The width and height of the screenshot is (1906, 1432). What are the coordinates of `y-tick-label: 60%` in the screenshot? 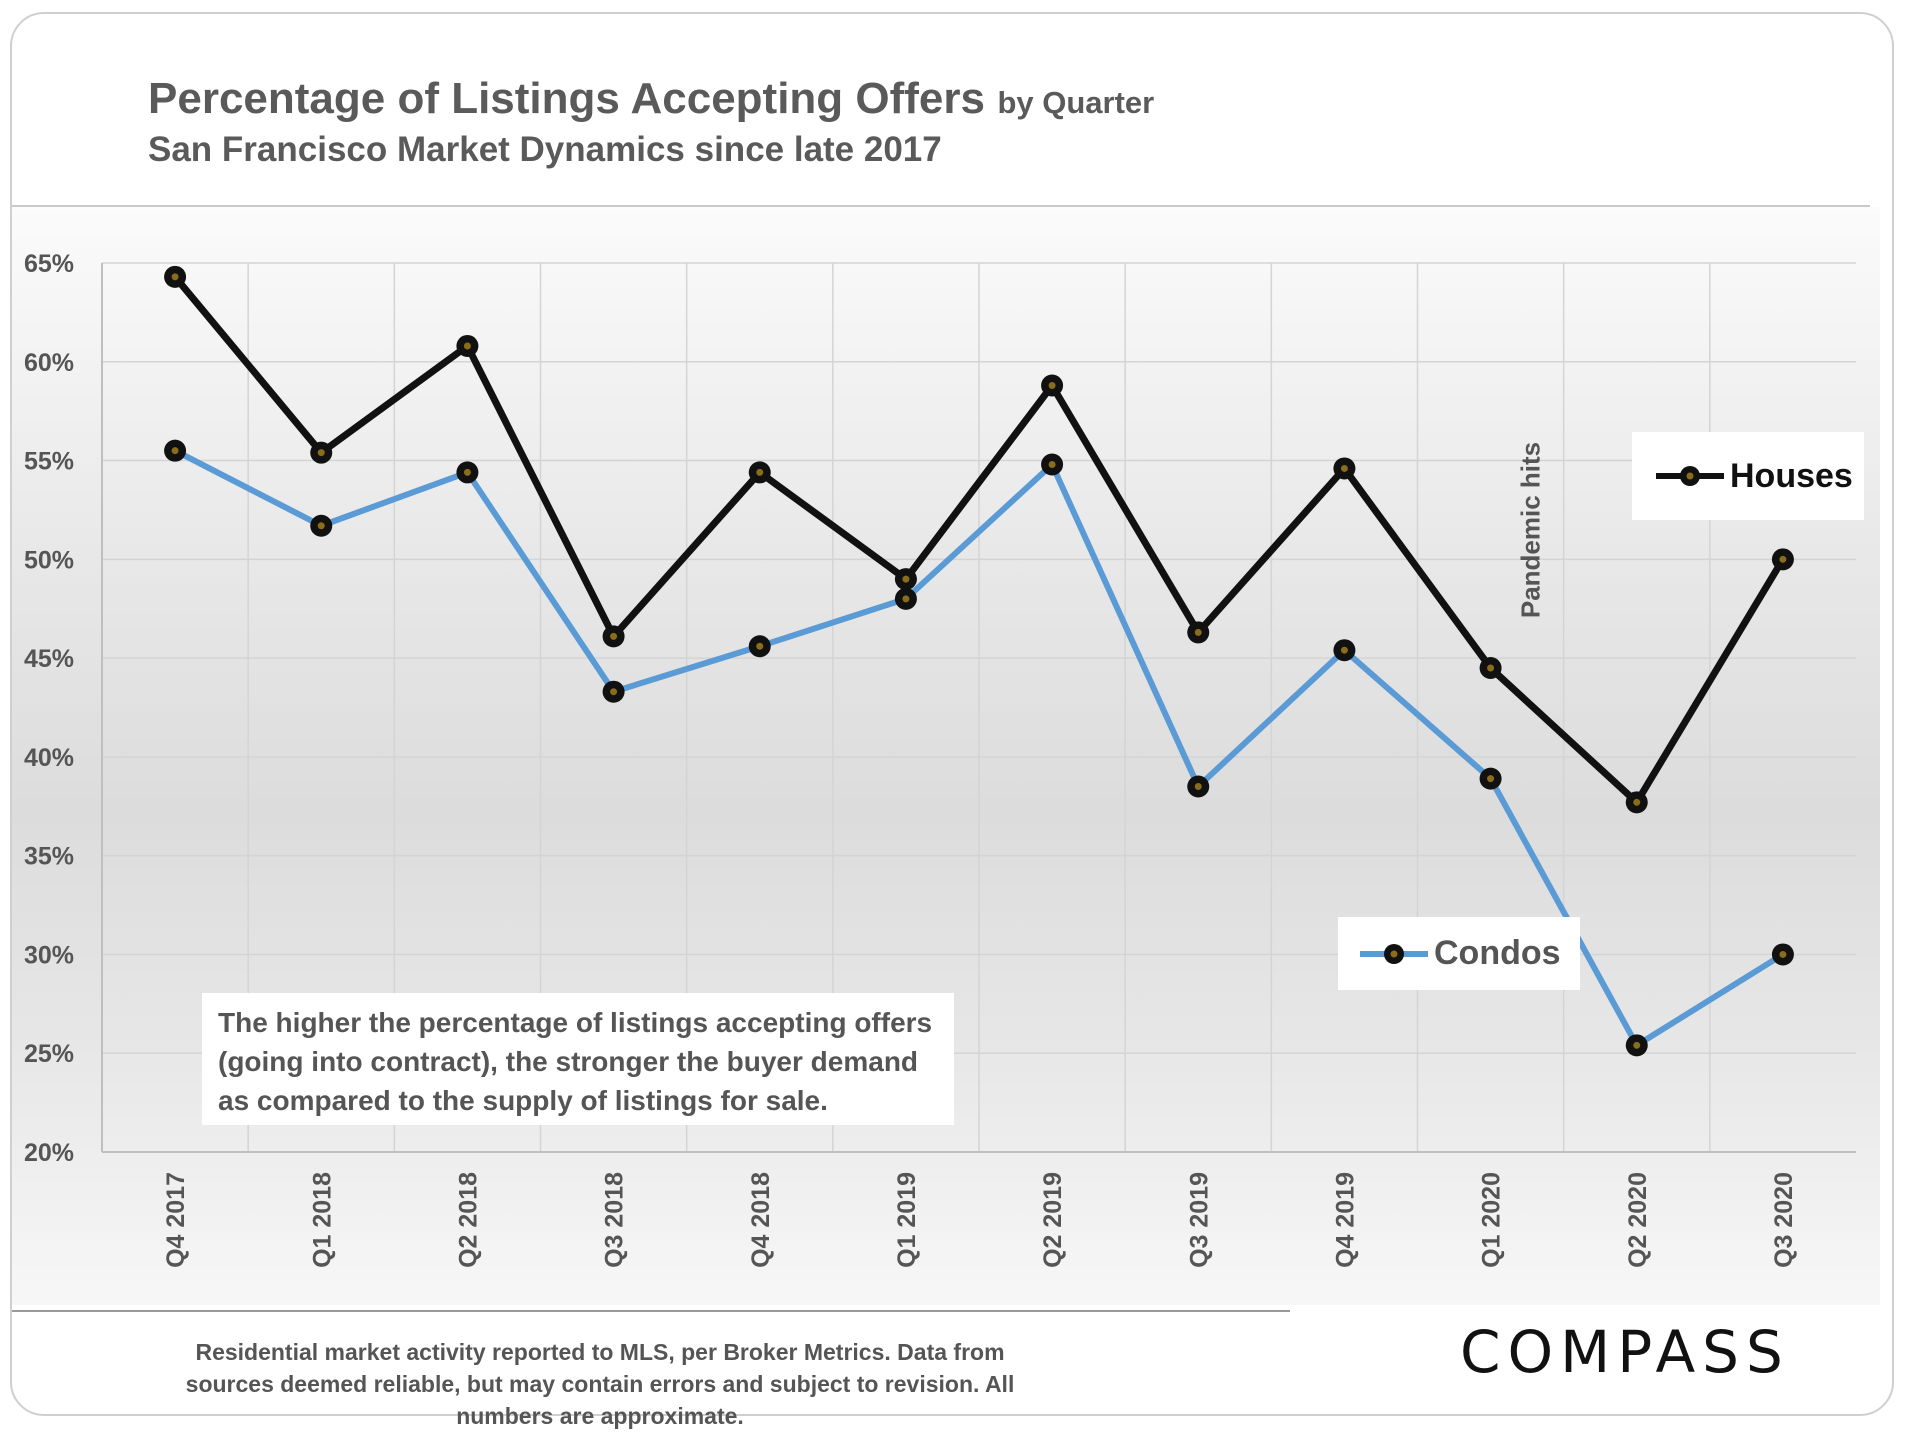 It's located at (49, 363).